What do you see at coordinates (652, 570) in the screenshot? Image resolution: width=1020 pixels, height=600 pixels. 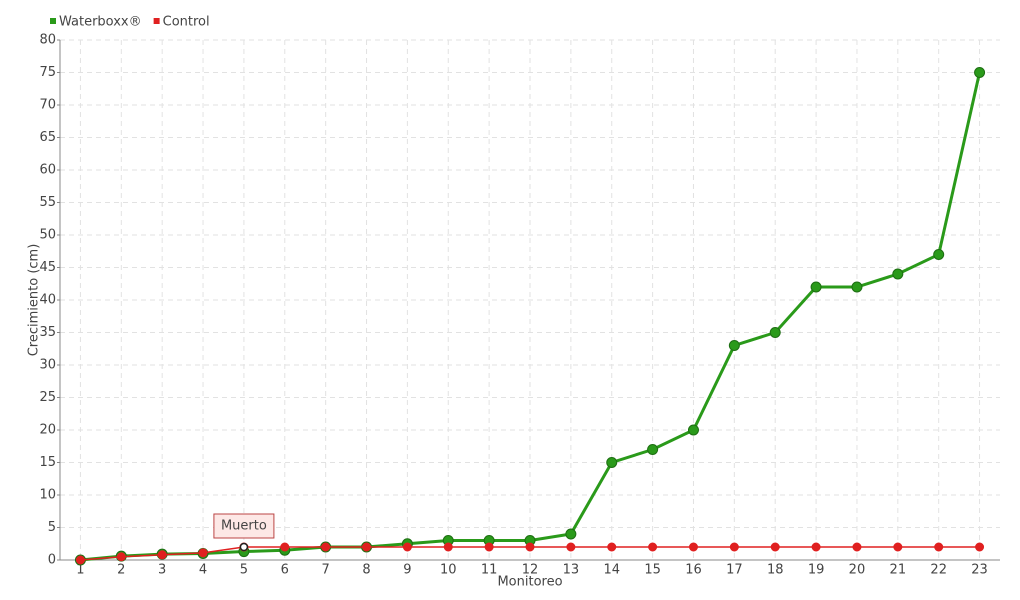 I see `x-tick-label: 15` at bounding box center [652, 570].